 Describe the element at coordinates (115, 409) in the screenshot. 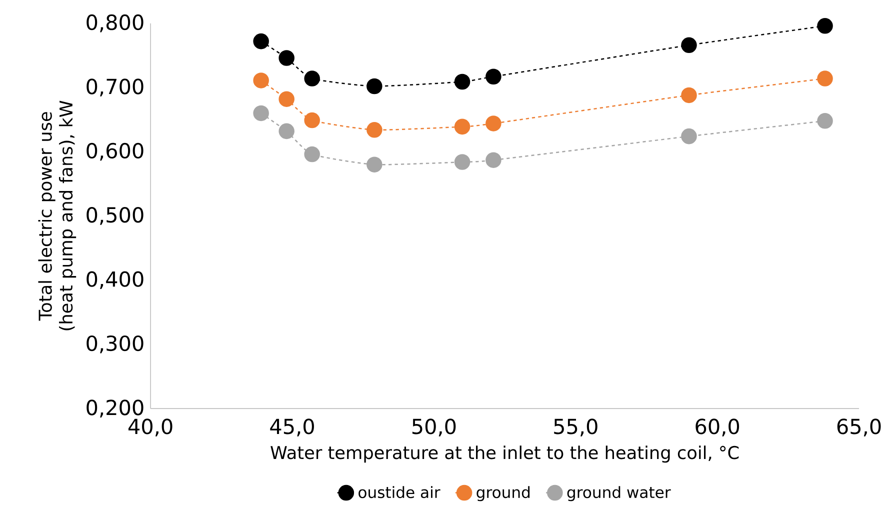

I see `y-tick-label: 0,200` at that location.